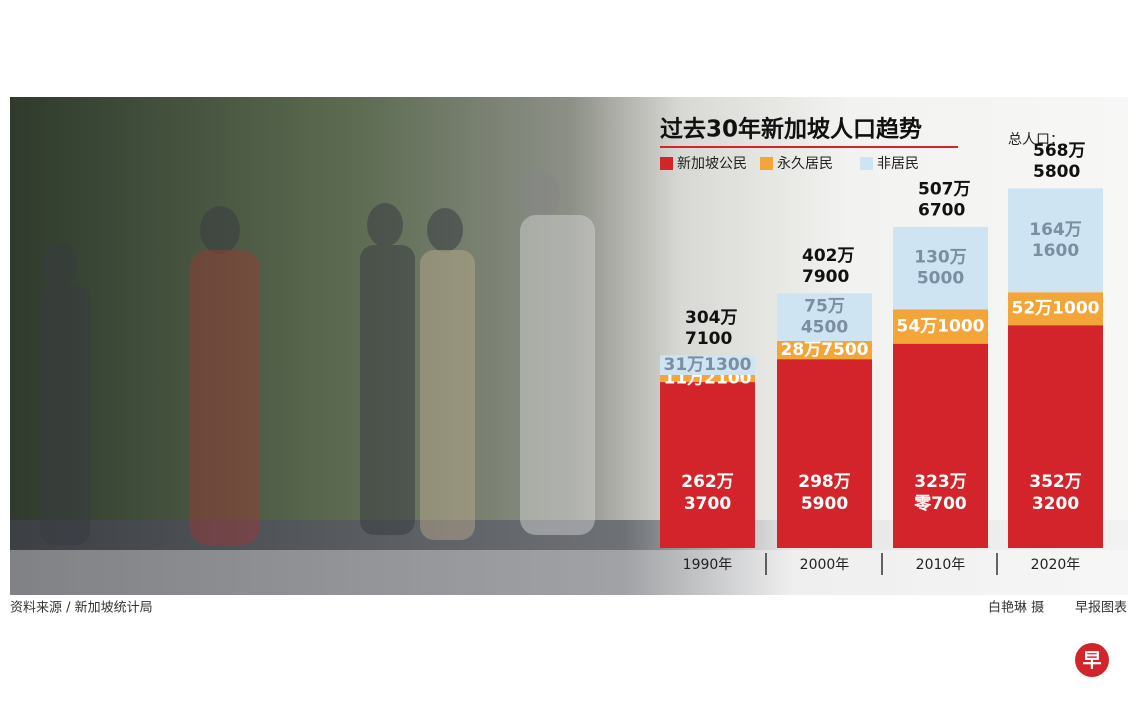 The width and height of the screenshot is (1140, 716). What do you see at coordinates (941, 565) in the screenshot?
I see `x-tick-label: 2010年` at bounding box center [941, 565].